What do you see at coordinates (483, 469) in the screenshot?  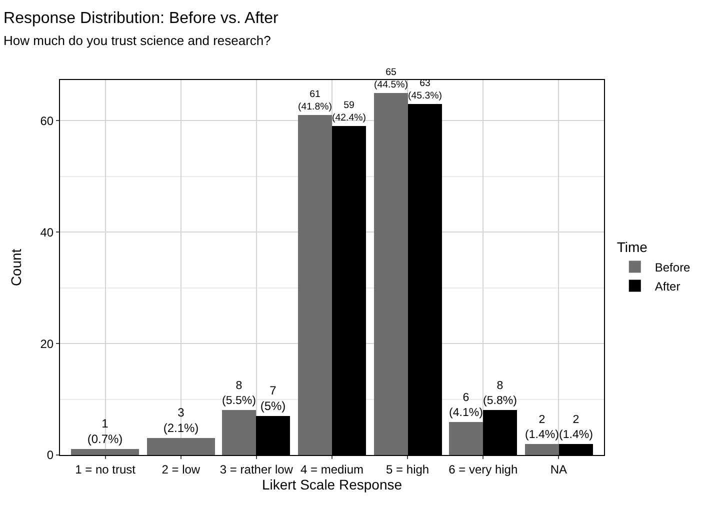 I see `x-tick-label: 6 = very high` at bounding box center [483, 469].